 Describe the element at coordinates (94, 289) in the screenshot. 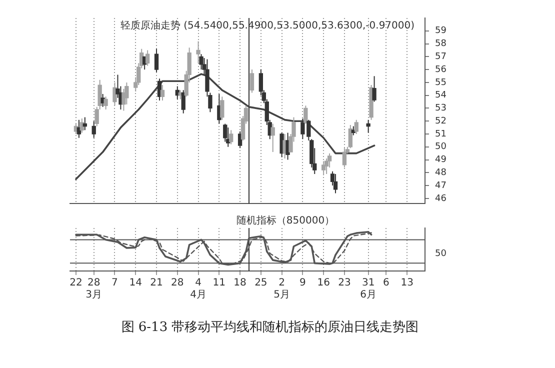

I see `x-tick-label: 28 3月` at that location.